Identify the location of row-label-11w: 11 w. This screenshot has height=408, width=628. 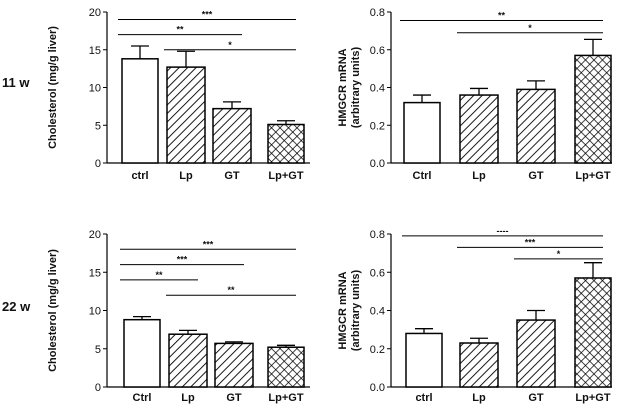
(16, 82).